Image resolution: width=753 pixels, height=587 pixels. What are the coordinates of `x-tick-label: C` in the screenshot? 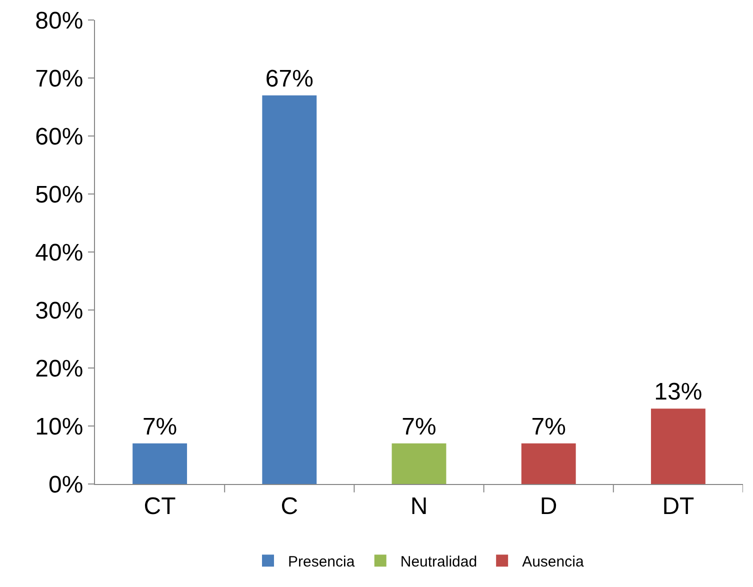 It's located at (289, 506).